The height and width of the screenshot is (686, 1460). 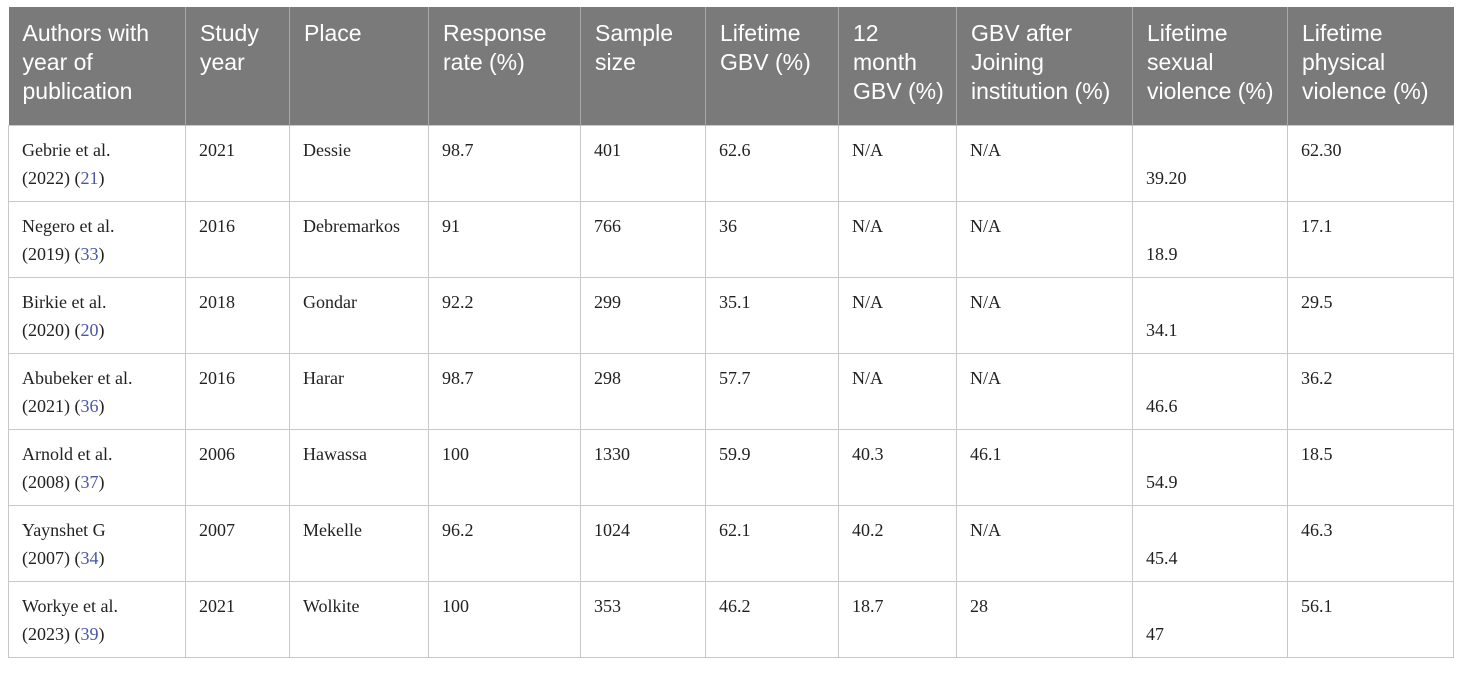 I want to click on sample-size-cell: 299, so click(x=643, y=315).